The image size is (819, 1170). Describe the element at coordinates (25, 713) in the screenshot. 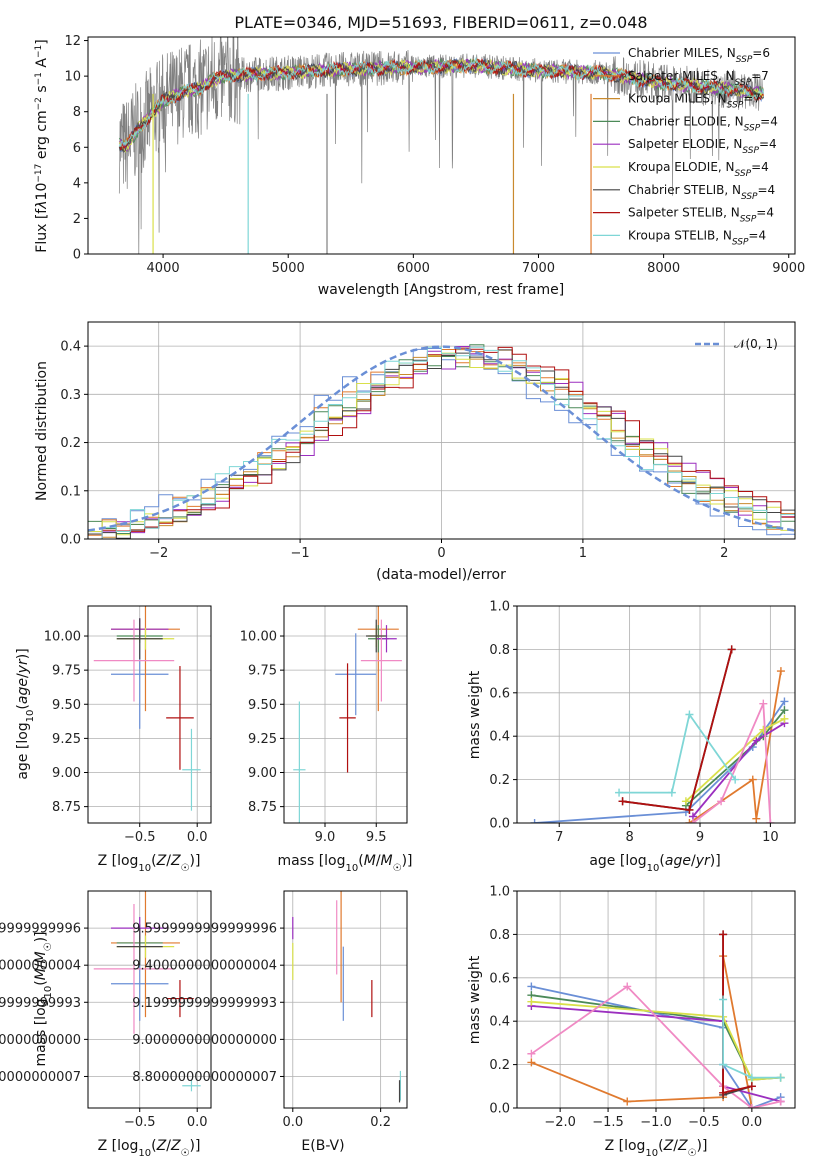

I see `z-age-ylabel: age [log10(age/yr)]` at that location.